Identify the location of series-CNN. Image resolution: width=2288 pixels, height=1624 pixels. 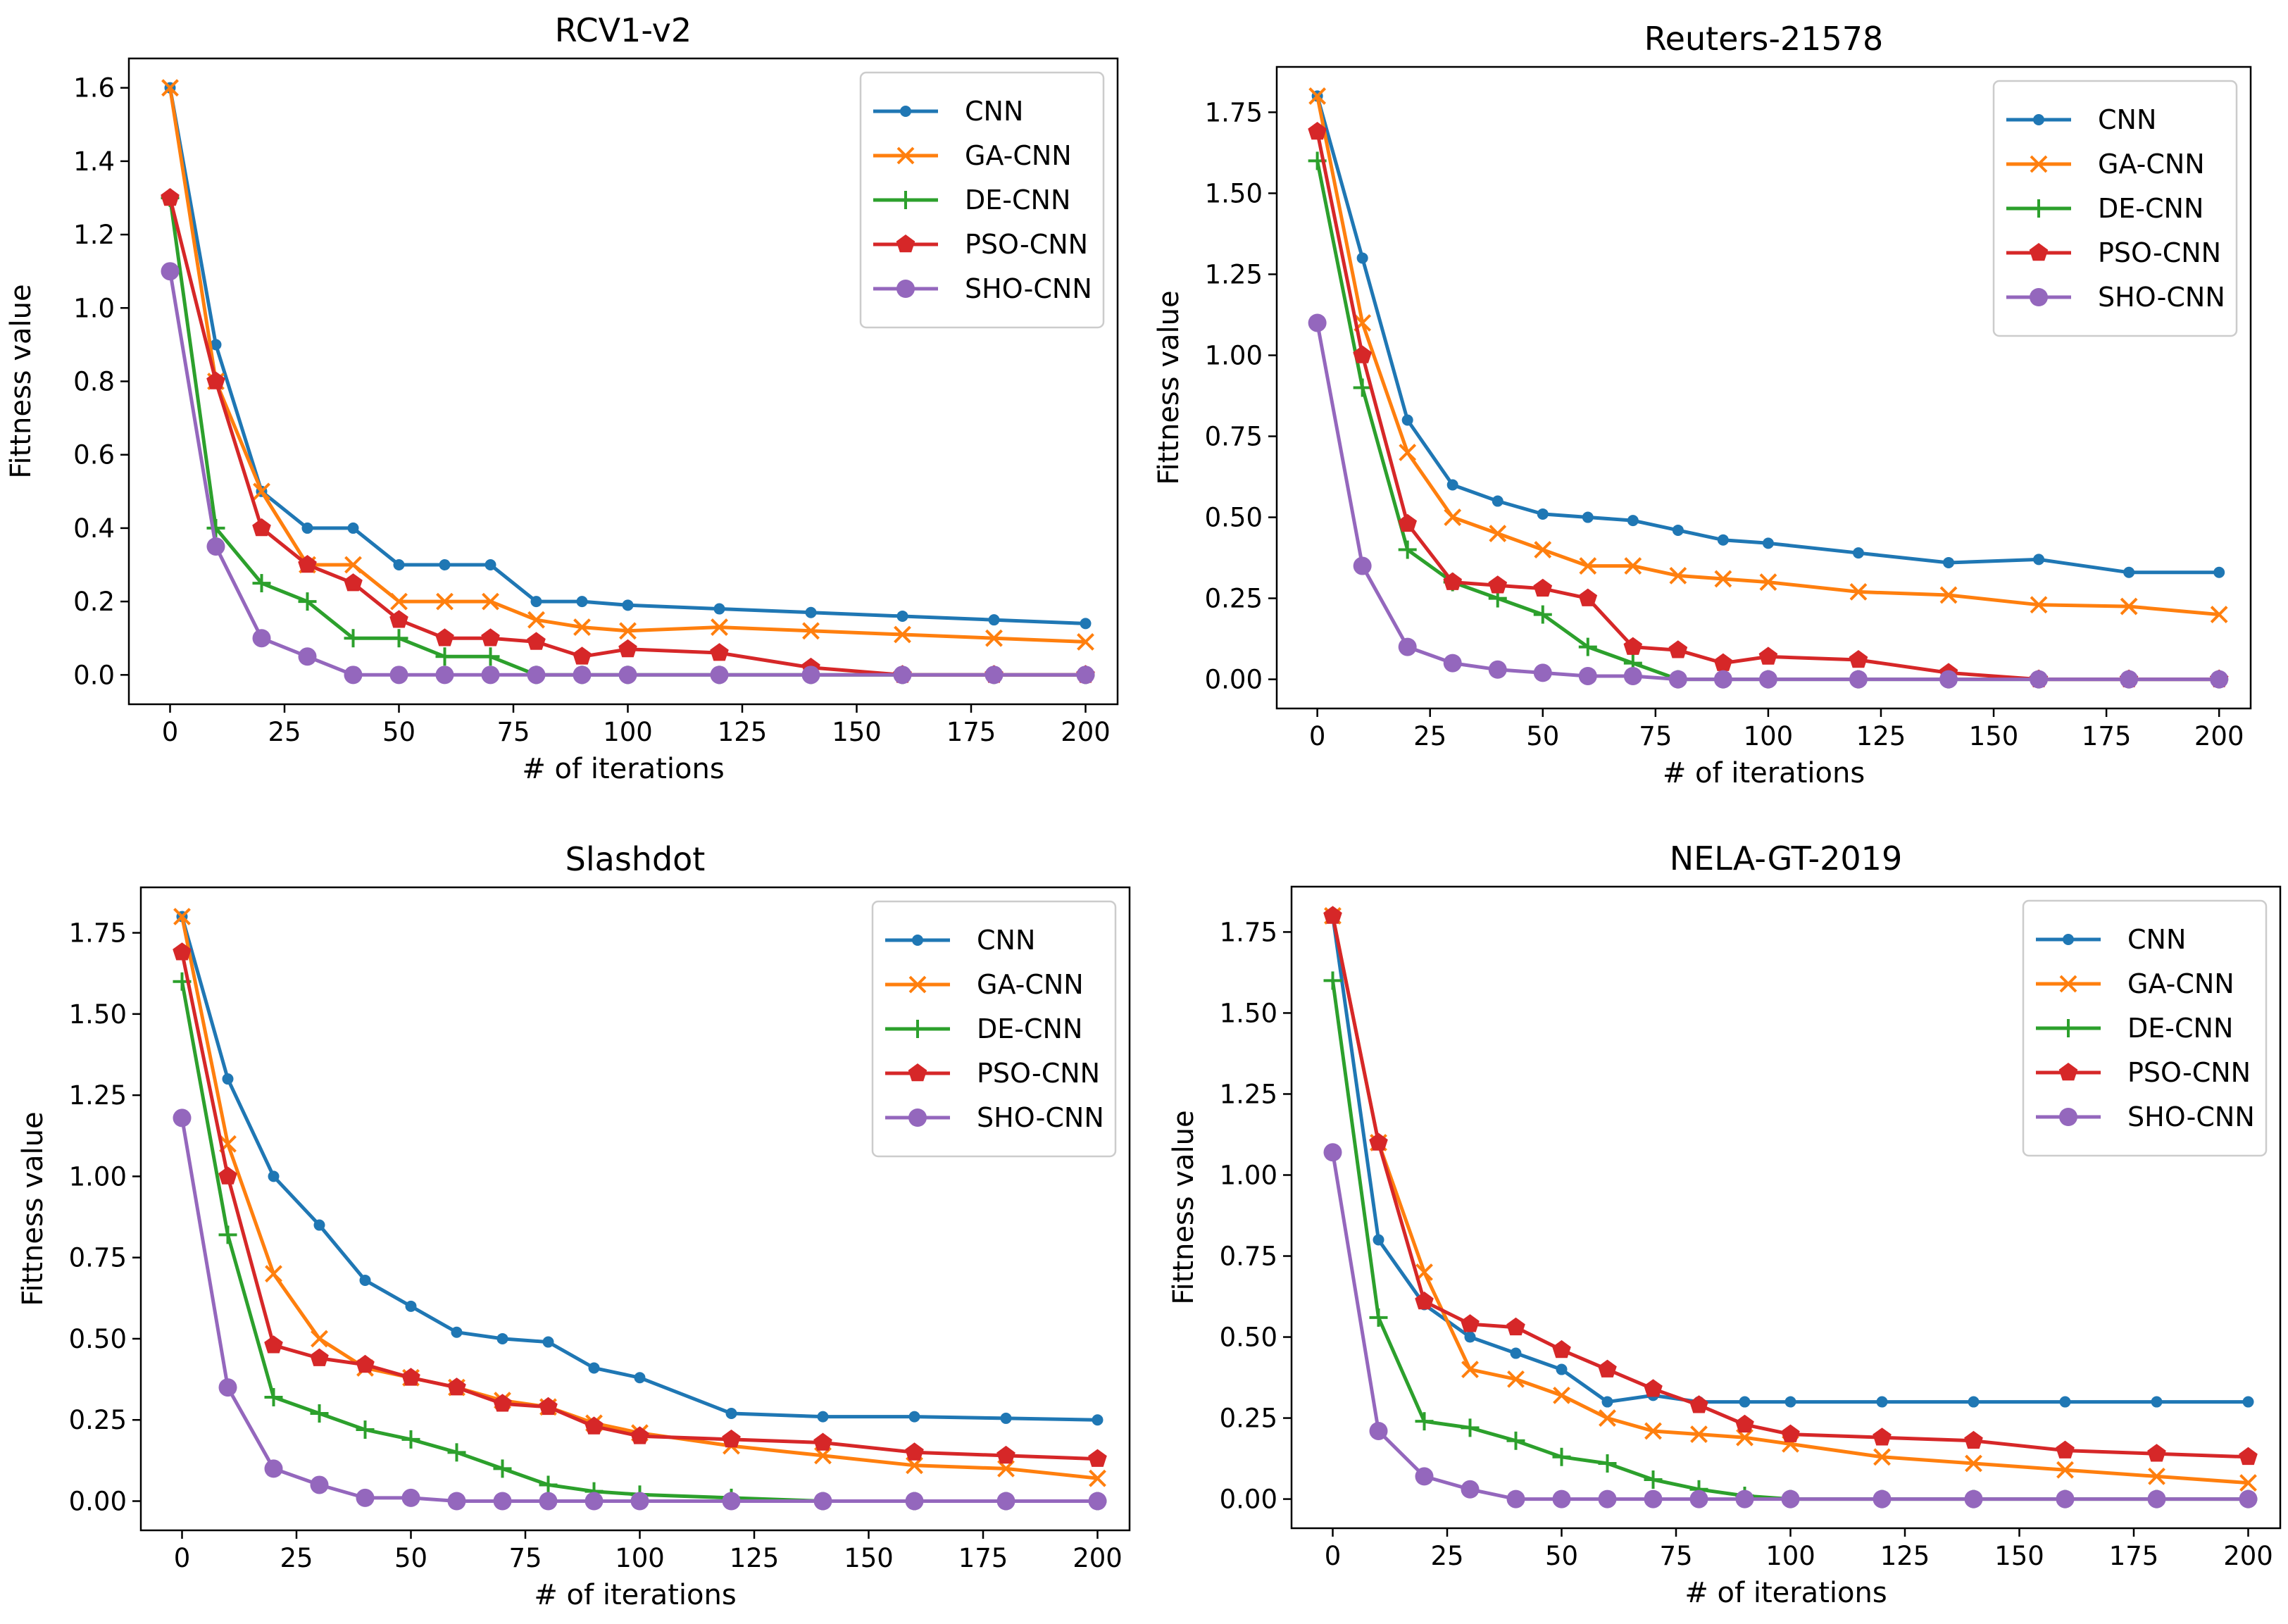
(640, 1168).